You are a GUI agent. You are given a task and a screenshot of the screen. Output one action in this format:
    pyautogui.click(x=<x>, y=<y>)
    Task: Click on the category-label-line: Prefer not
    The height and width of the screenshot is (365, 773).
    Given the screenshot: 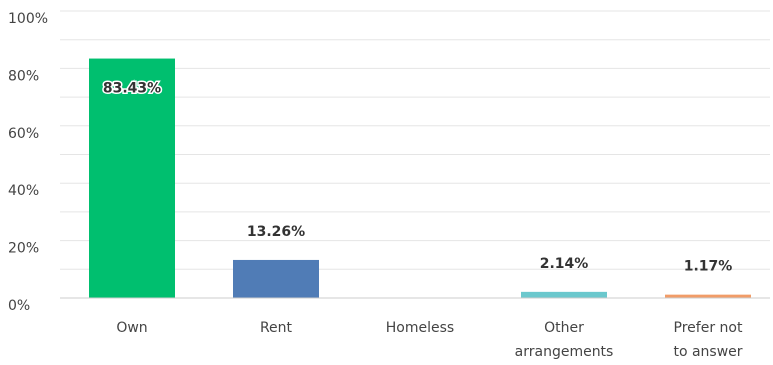 What is the action you would take?
    pyautogui.click(x=708, y=328)
    